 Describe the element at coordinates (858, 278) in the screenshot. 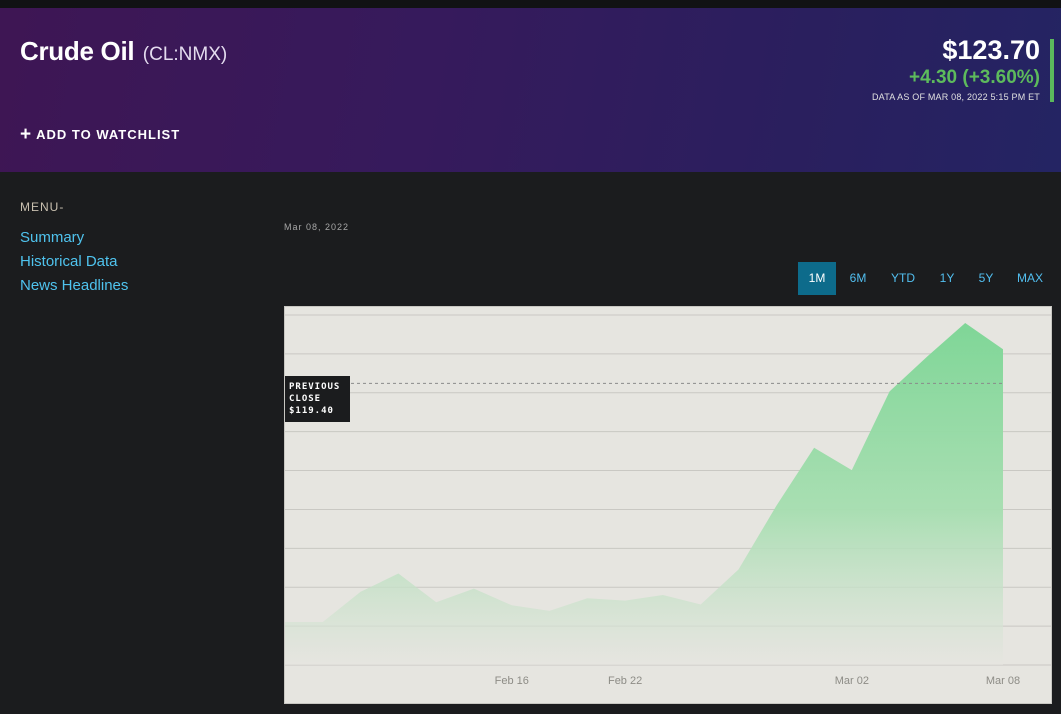

I see `range-button-6m: 6M` at that location.